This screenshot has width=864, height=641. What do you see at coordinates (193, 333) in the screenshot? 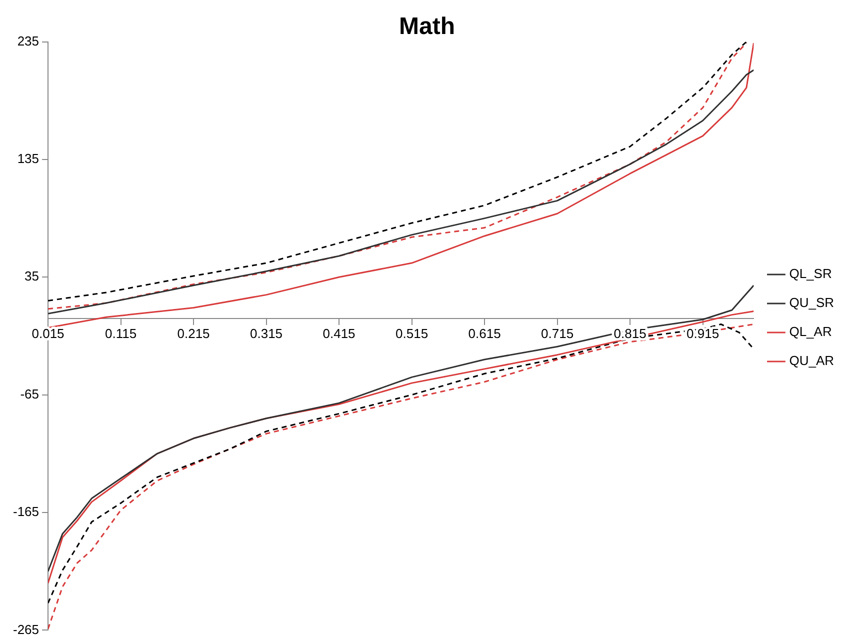
I see `x-tick-label: 0.215` at bounding box center [193, 333].